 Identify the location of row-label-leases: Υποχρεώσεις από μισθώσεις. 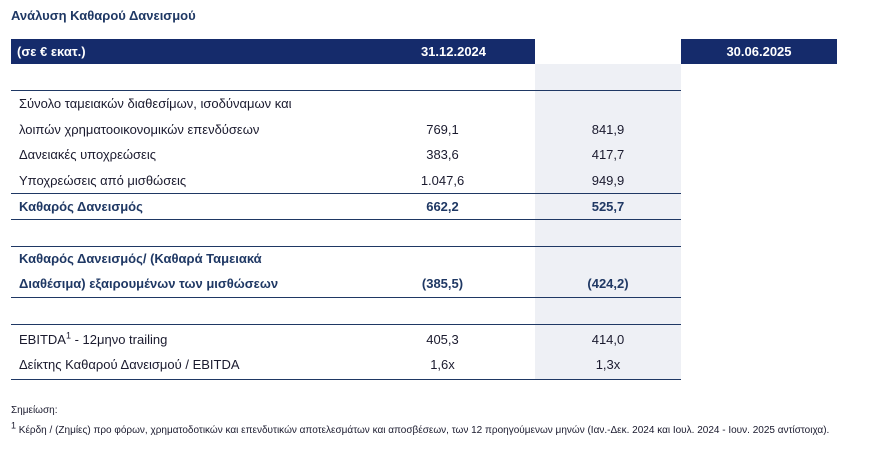
(103, 180).